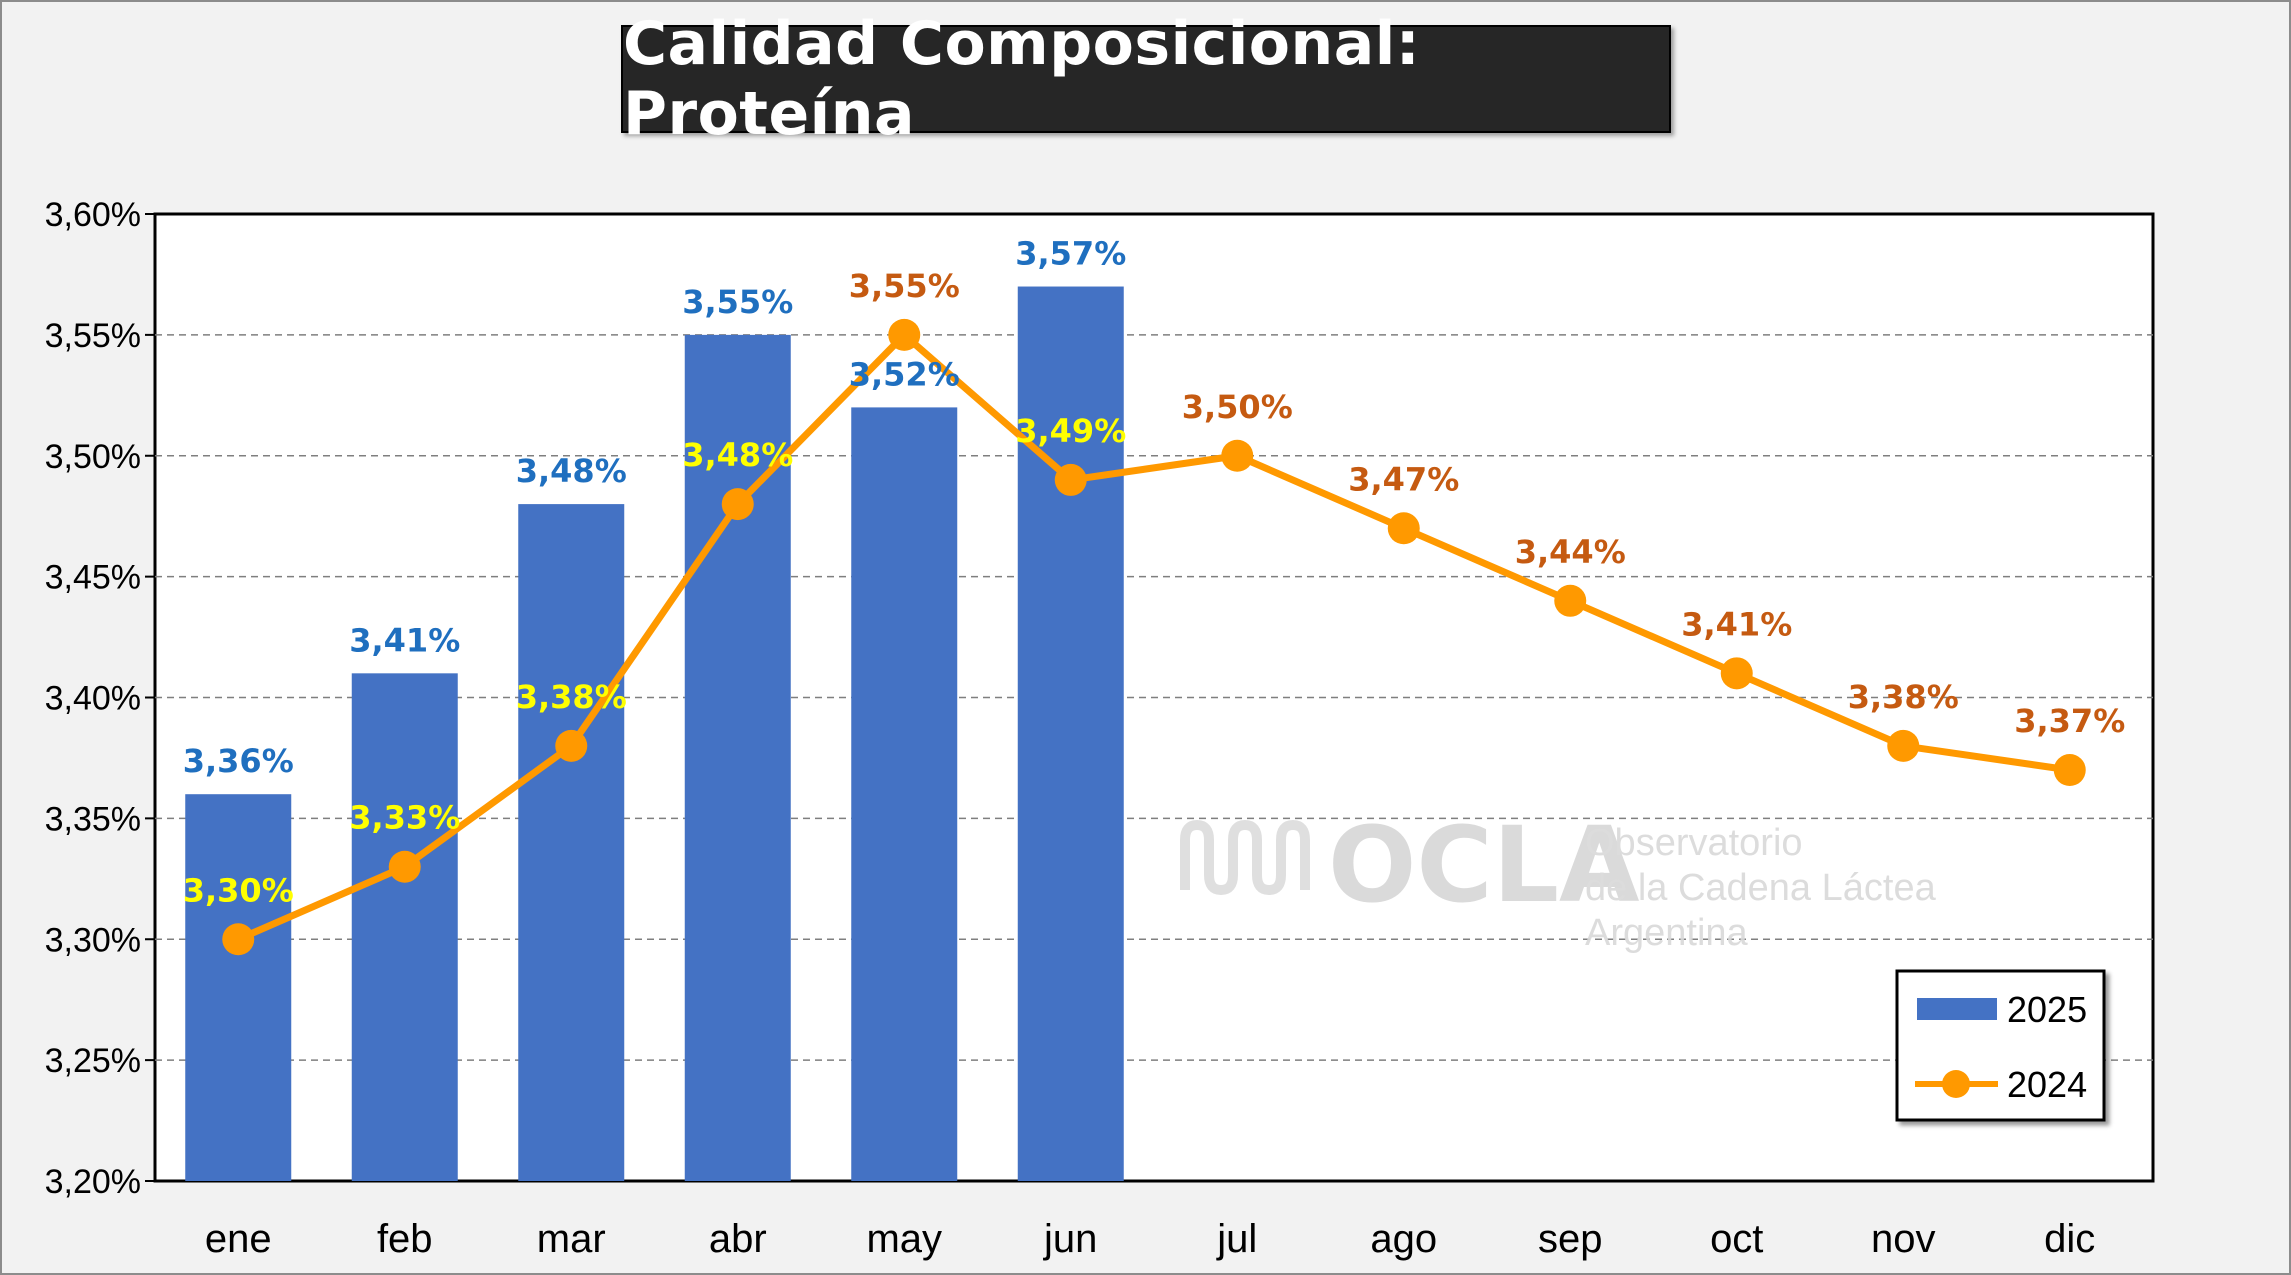 Image resolution: width=2291 pixels, height=1275 pixels. Describe the element at coordinates (1070, 254) in the screenshot. I see `bar-value-label: 3,57%` at that location.